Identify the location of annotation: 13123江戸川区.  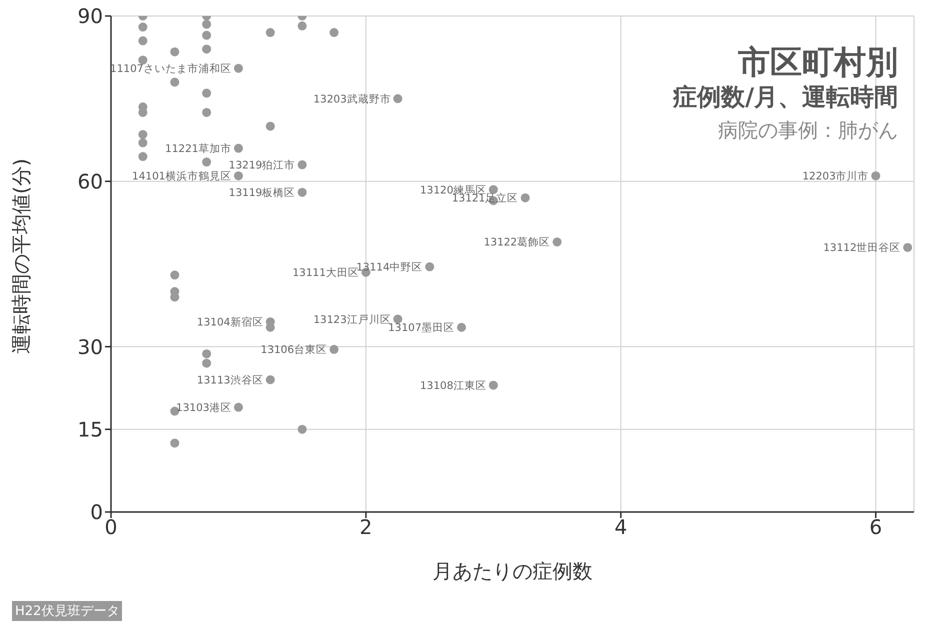
(352, 319).